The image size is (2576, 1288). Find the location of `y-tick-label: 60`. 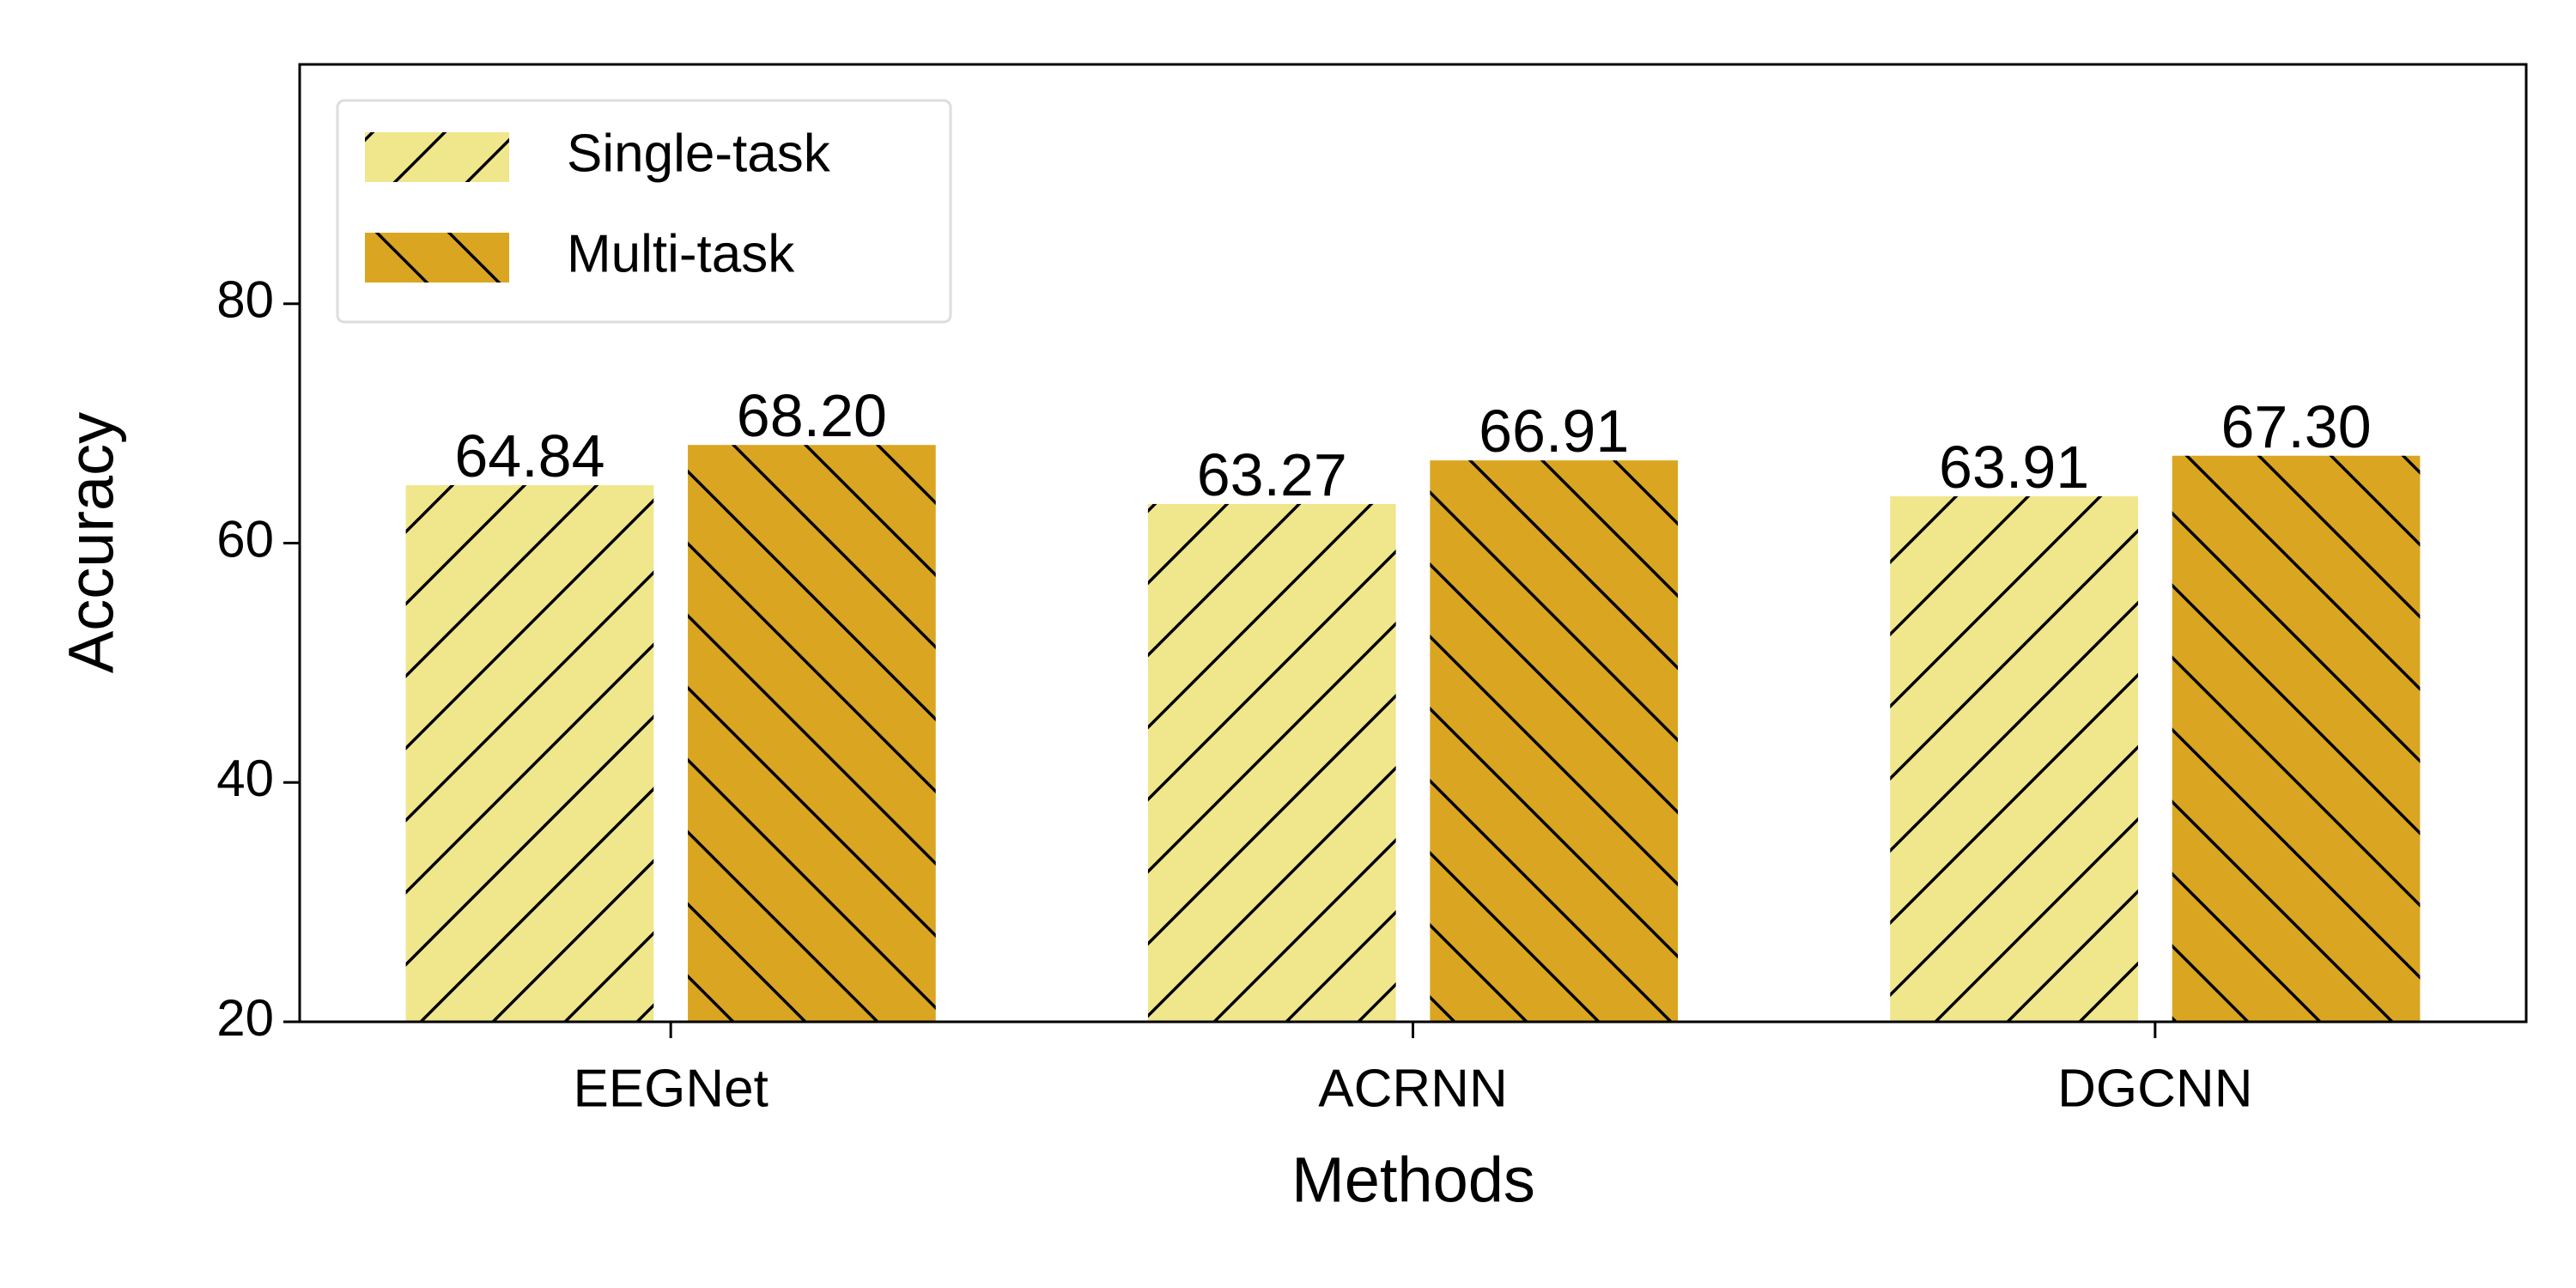

y-tick-label: 60 is located at coordinates (245, 539).